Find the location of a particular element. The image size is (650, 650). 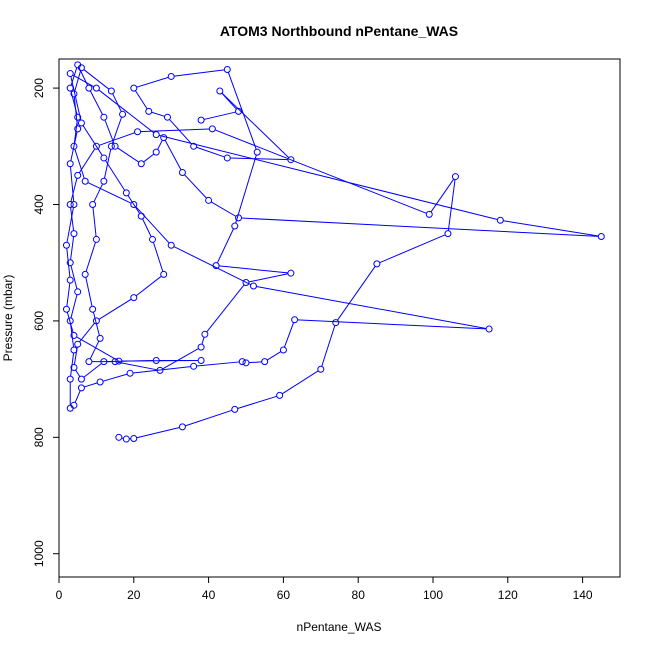

y-axis-label: Pressure (mbar) is located at coordinates (8, 318).